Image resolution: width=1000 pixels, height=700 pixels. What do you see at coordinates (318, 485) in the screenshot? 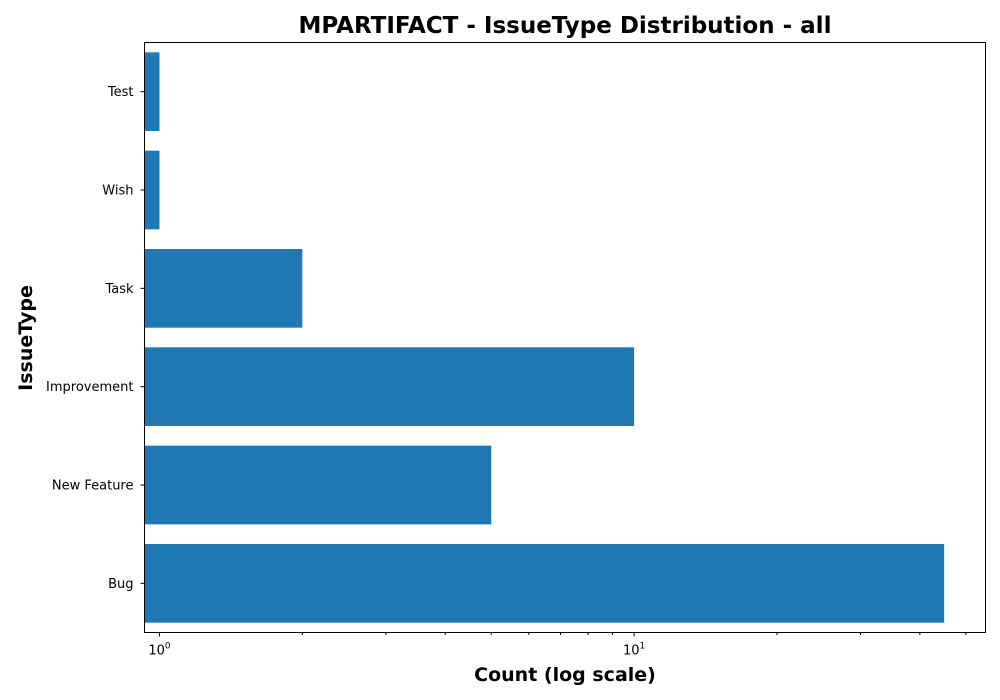
I see `bar-new-feature` at bounding box center [318, 485].